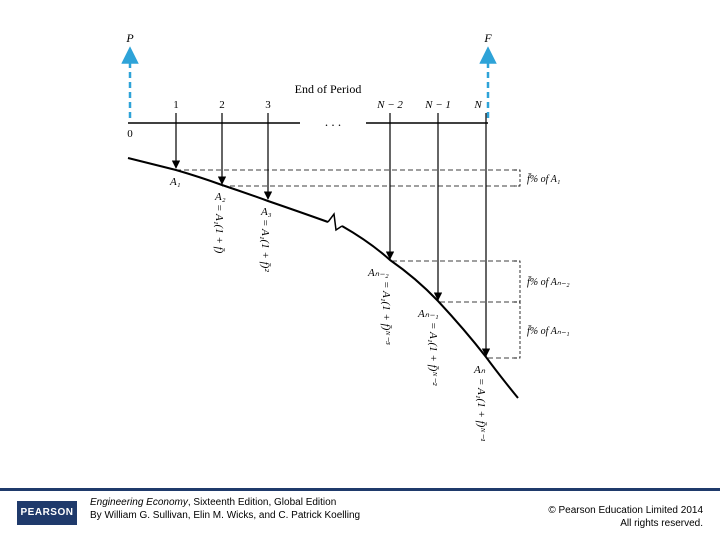 The image size is (720, 543). I want to click on pearson-logo: PEARSON, so click(47, 513).